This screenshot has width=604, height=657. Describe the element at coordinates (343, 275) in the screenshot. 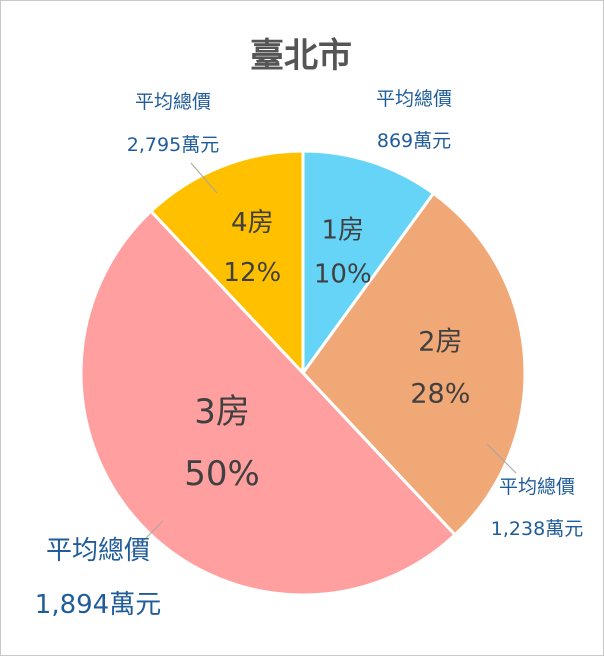

I see `slice-percent-label: 10%` at that location.